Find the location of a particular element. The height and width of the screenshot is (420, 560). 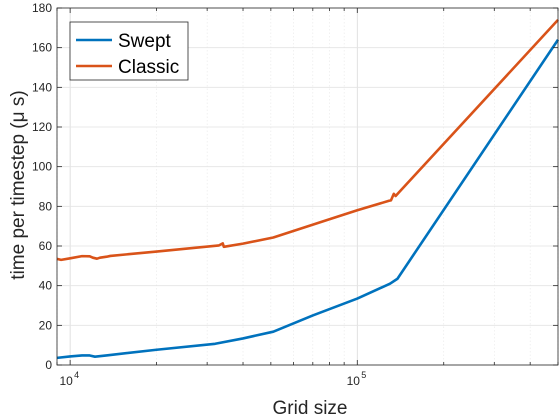

y-tick-label: 140 is located at coordinates (42, 87).